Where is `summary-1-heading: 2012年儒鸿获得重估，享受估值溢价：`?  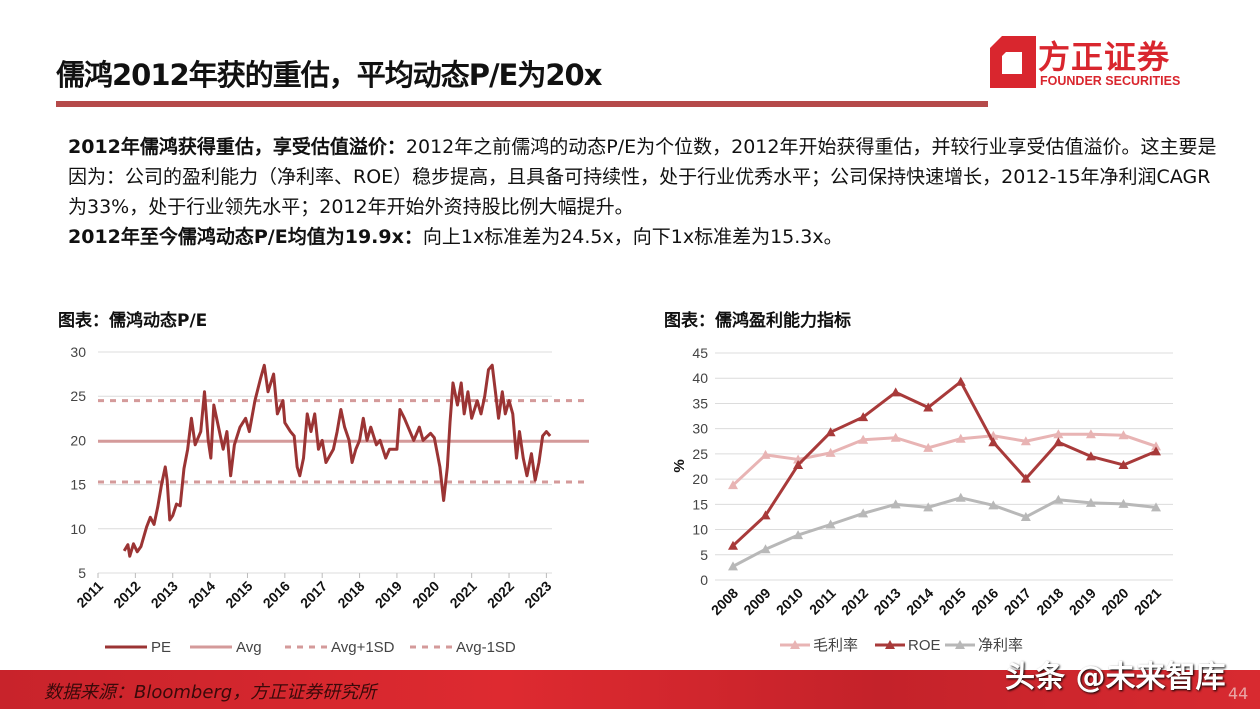 summary-1-heading: 2012年儒鸿获得重估，享受估值溢价： is located at coordinates (237, 147).